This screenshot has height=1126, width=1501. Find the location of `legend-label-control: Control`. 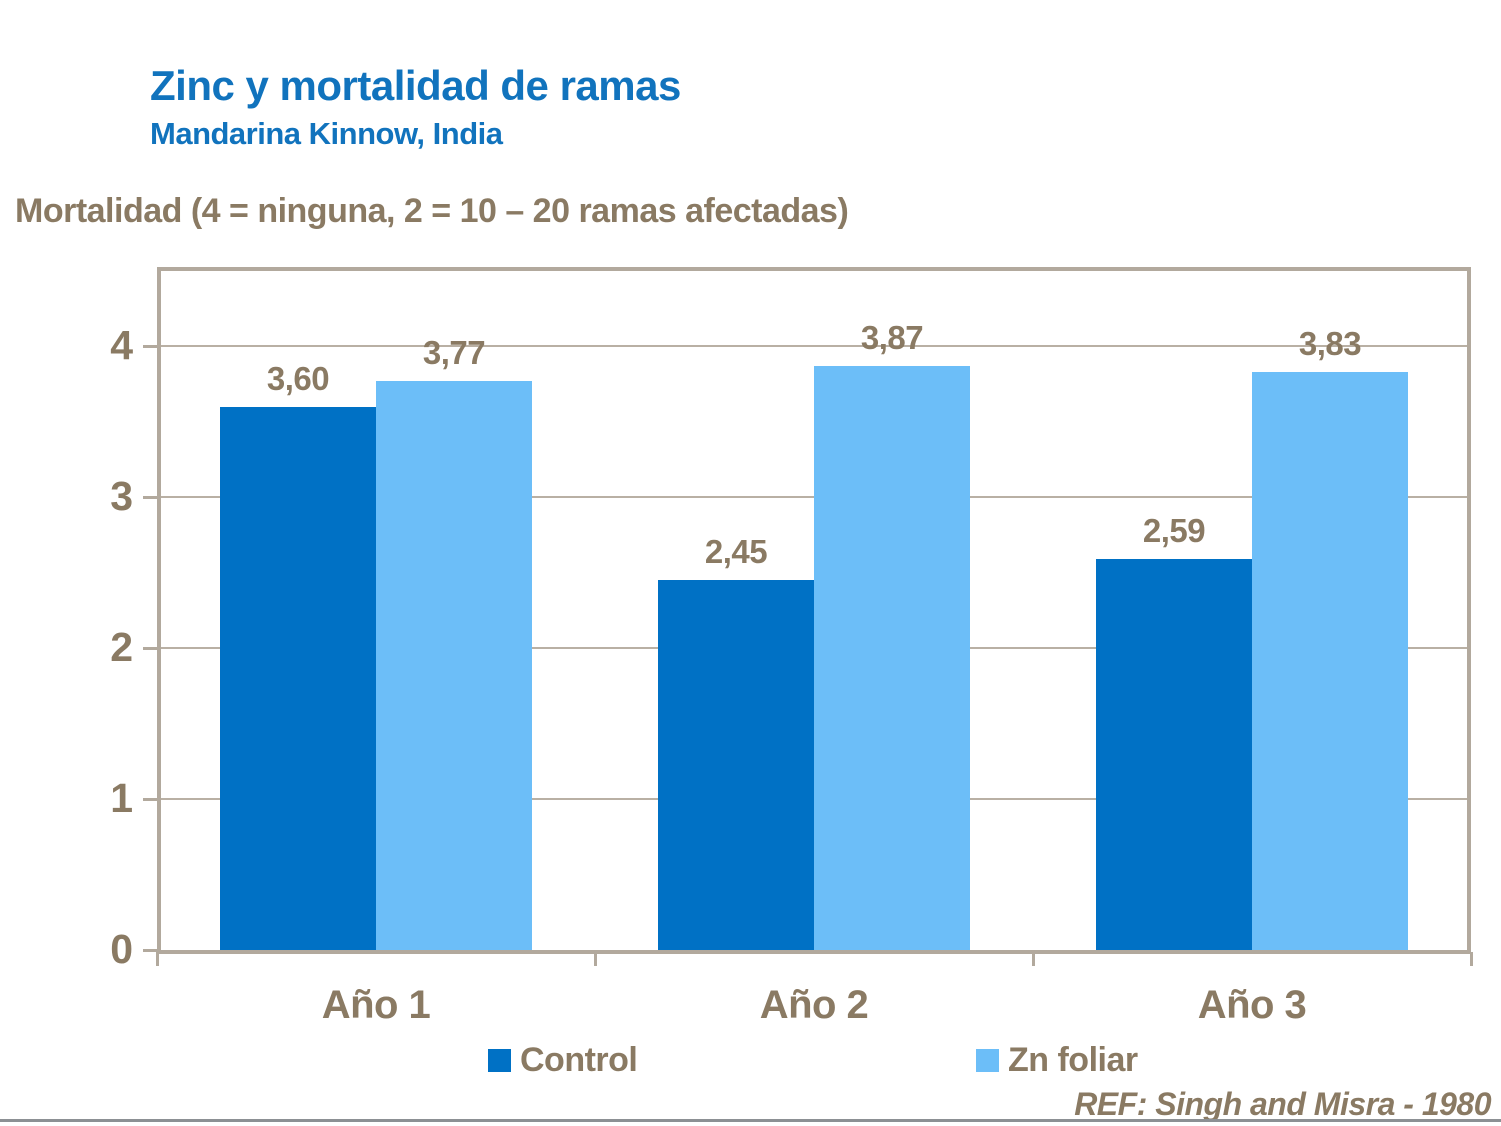

legend-label-control: Control is located at coordinates (579, 1059).